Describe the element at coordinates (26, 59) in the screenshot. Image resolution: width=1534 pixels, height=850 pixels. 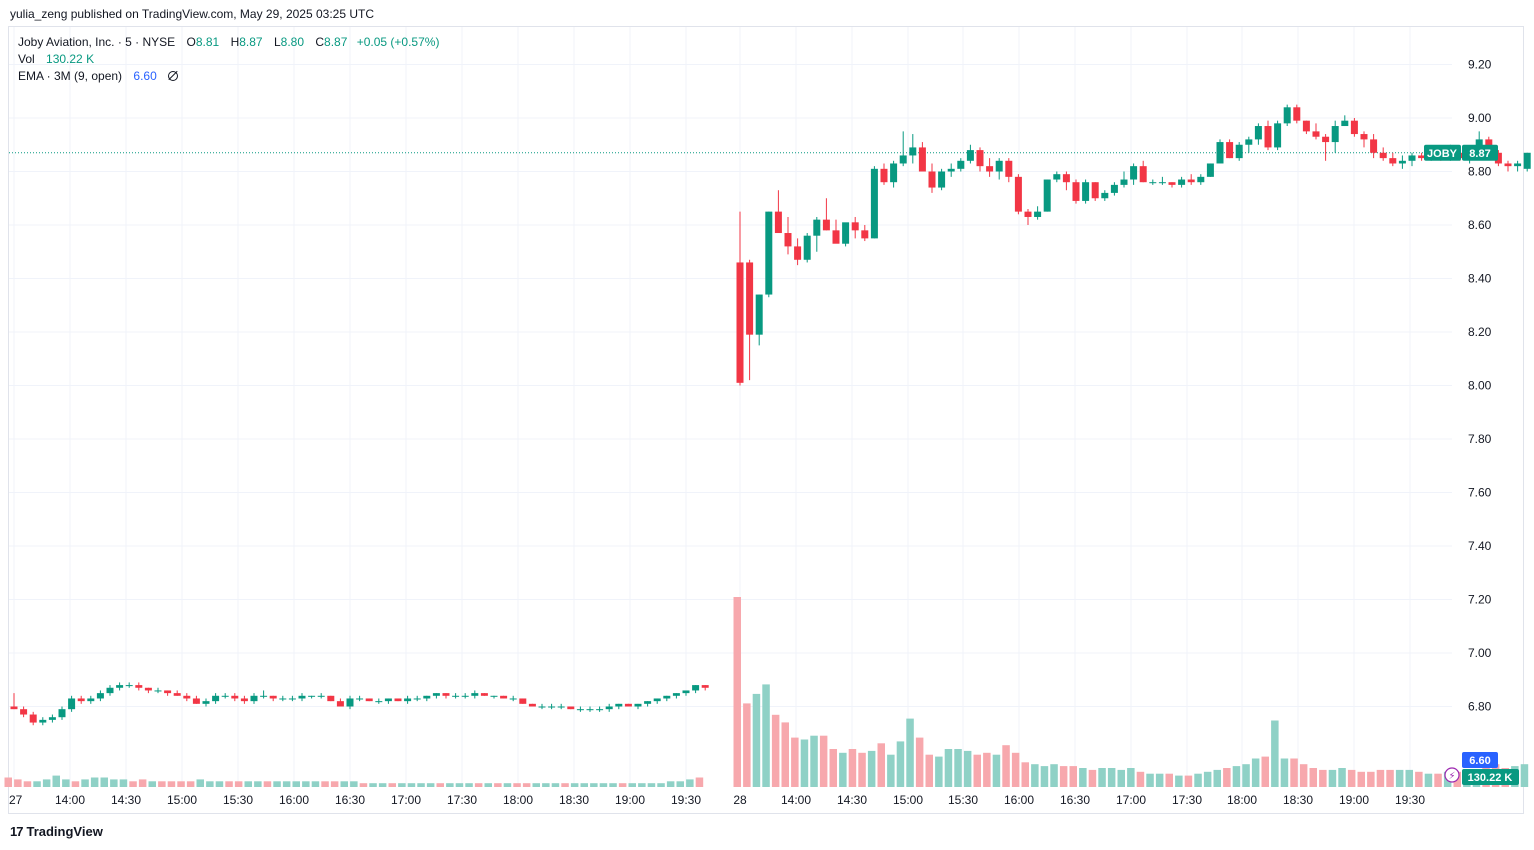
I see `legend-vol-label: Vol` at that location.